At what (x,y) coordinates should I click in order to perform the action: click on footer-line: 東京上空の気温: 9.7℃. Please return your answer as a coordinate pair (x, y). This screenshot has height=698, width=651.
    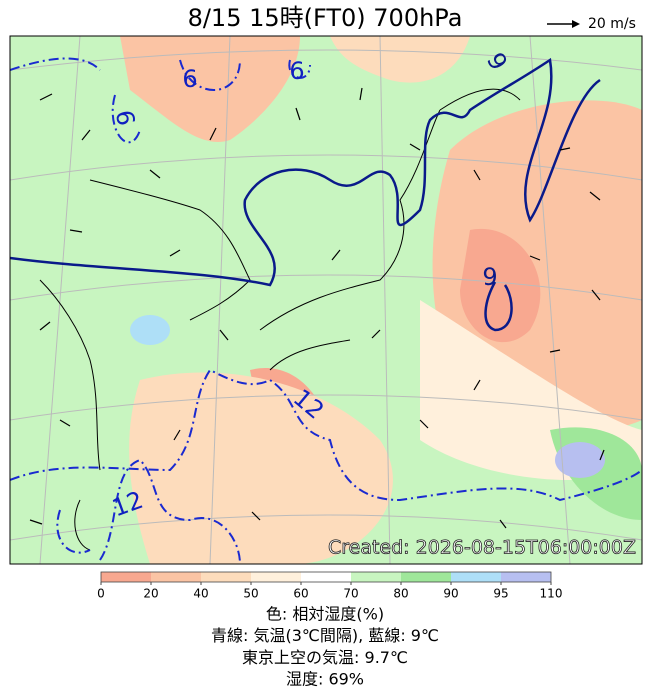
    Looking at the image, I should click on (325, 657).